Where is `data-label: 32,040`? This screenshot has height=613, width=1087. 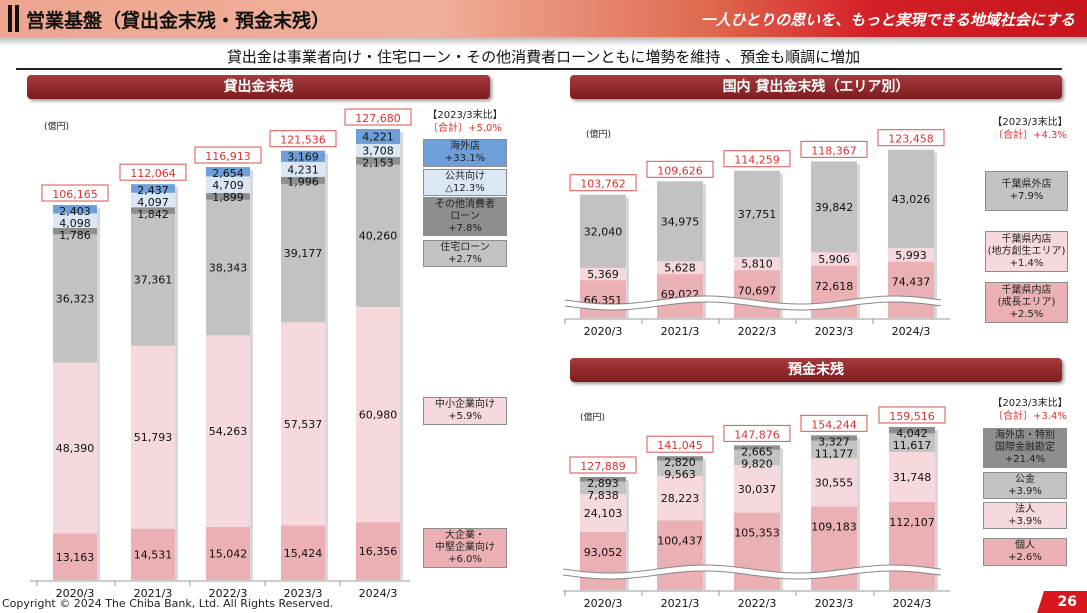 data-label: 32,040 is located at coordinates (603, 231).